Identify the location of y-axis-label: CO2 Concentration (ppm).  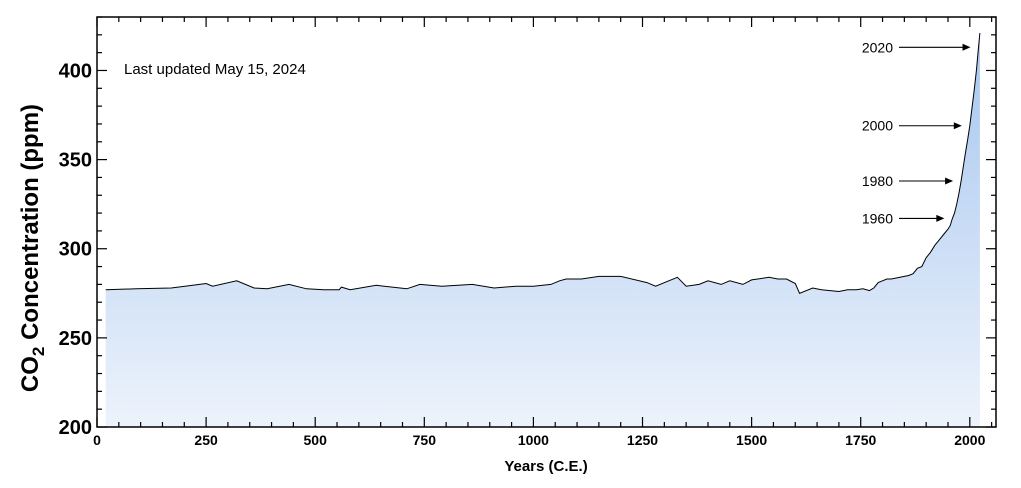
(32, 248).